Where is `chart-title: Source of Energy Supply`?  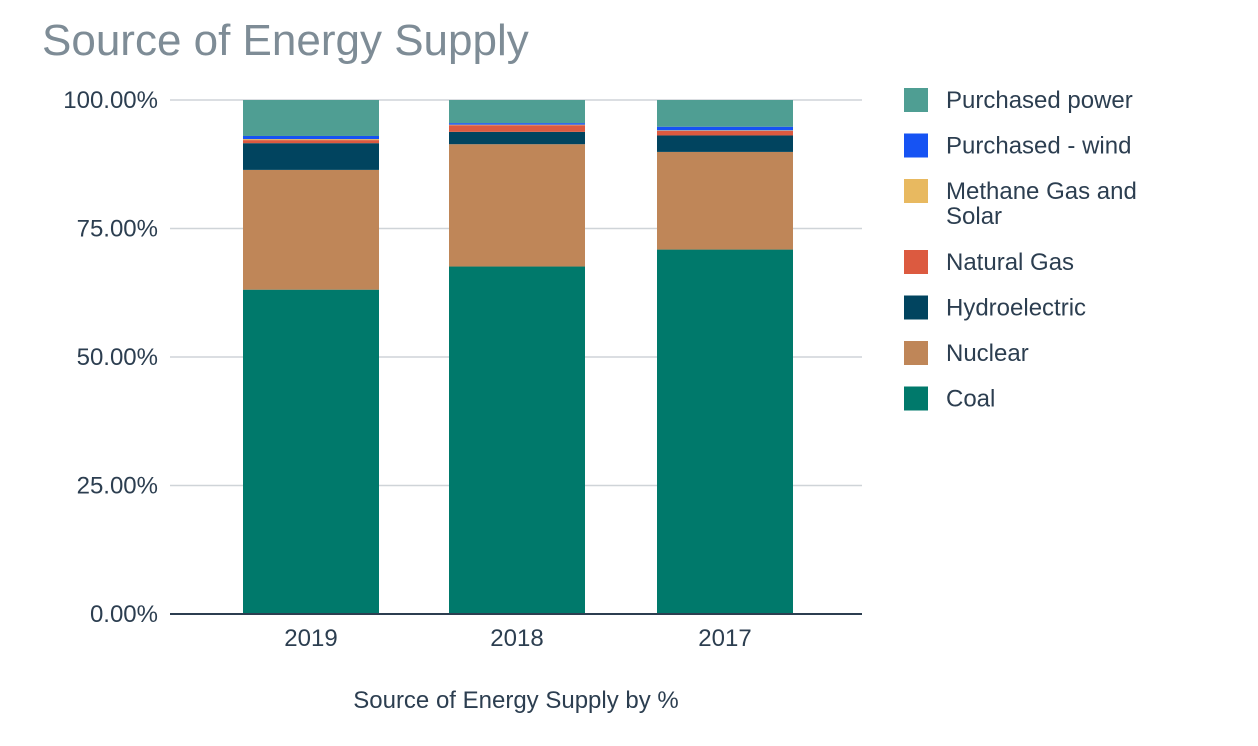 chart-title: Source of Energy Supply is located at coordinates (285, 40).